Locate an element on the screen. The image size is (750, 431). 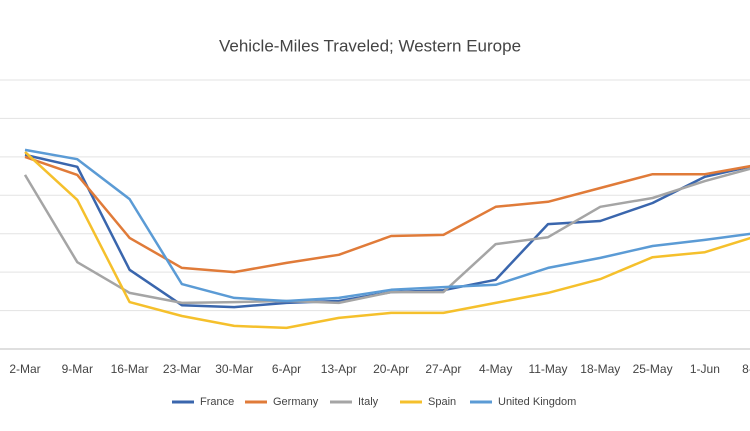
legend-label: Italy is located at coordinates (368, 402).